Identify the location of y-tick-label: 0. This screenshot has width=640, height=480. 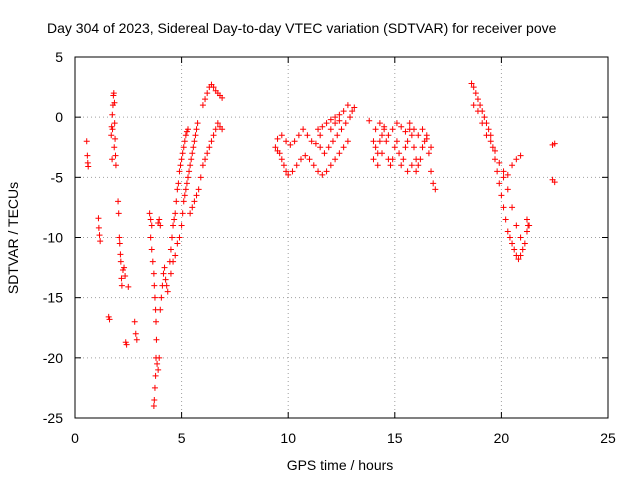
(59, 117).